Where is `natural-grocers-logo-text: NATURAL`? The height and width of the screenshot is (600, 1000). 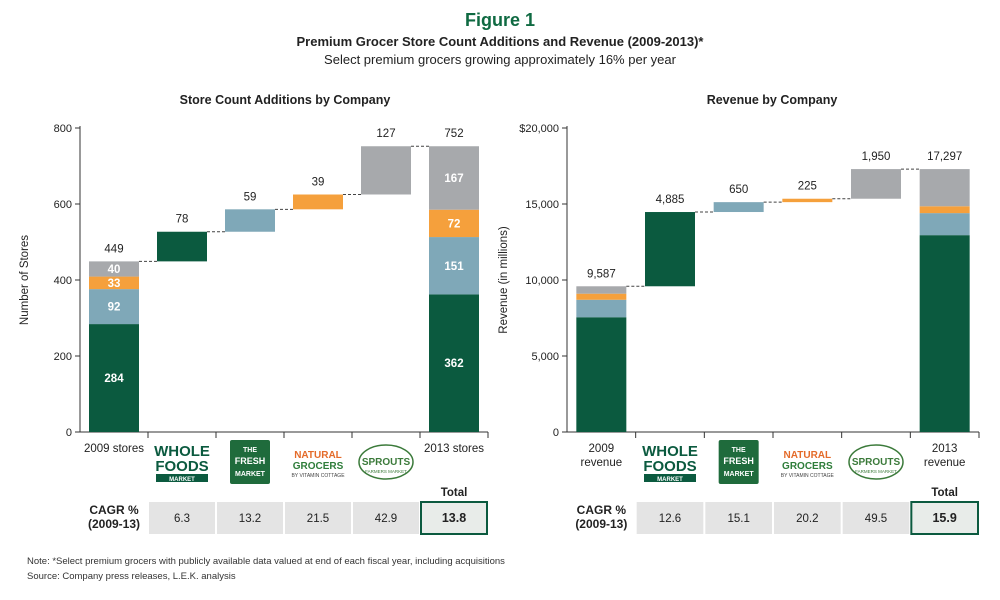
natural-grocers-logo-text: NATURAL is located at coordinates (808, 455).